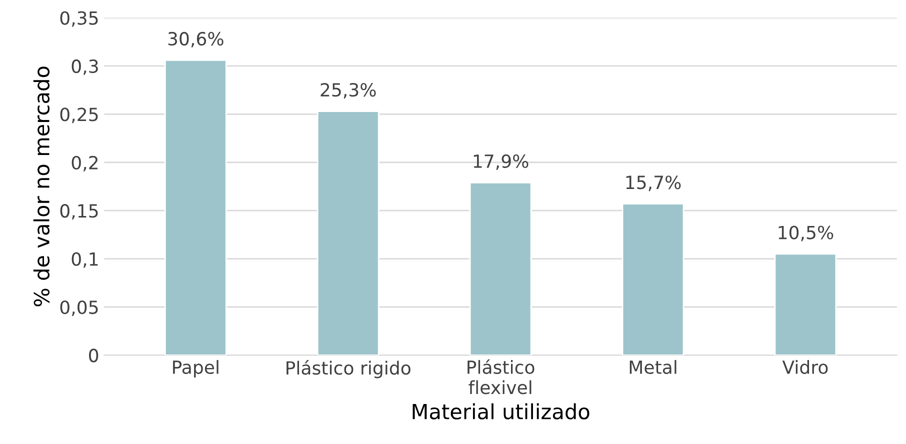 The height and width of the screenshot is (444, 906). Describe the element at coordinates (501, 411) in the screenshot. I see `x-axis-title: Material utilizado` at that location.